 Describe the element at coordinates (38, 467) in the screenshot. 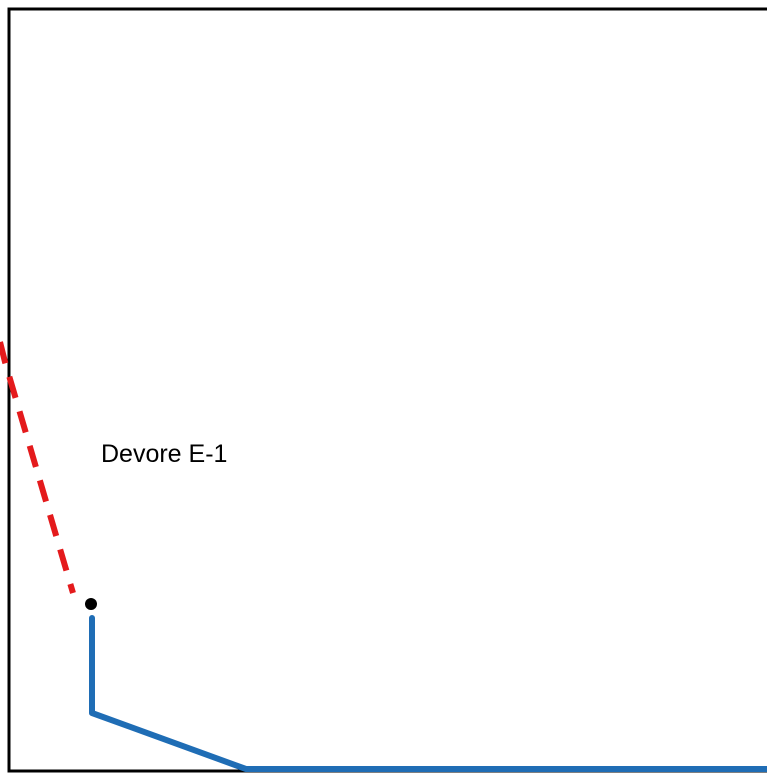

I see `dashed-path` at that location.